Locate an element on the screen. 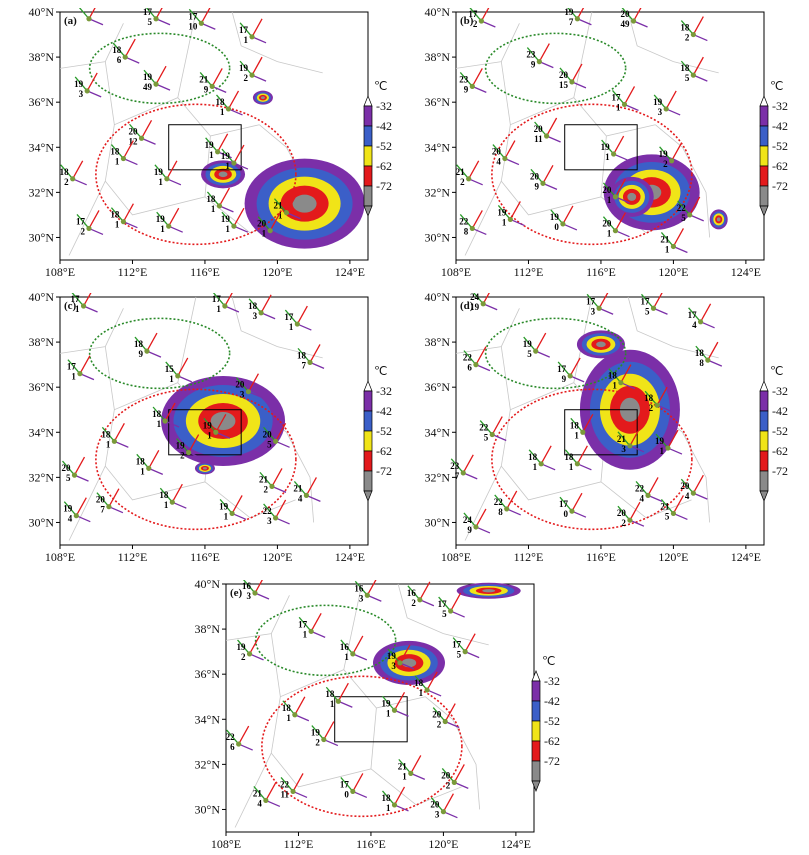 The image size is (809, 855). station: 186 is located at coordinates (126, 51).